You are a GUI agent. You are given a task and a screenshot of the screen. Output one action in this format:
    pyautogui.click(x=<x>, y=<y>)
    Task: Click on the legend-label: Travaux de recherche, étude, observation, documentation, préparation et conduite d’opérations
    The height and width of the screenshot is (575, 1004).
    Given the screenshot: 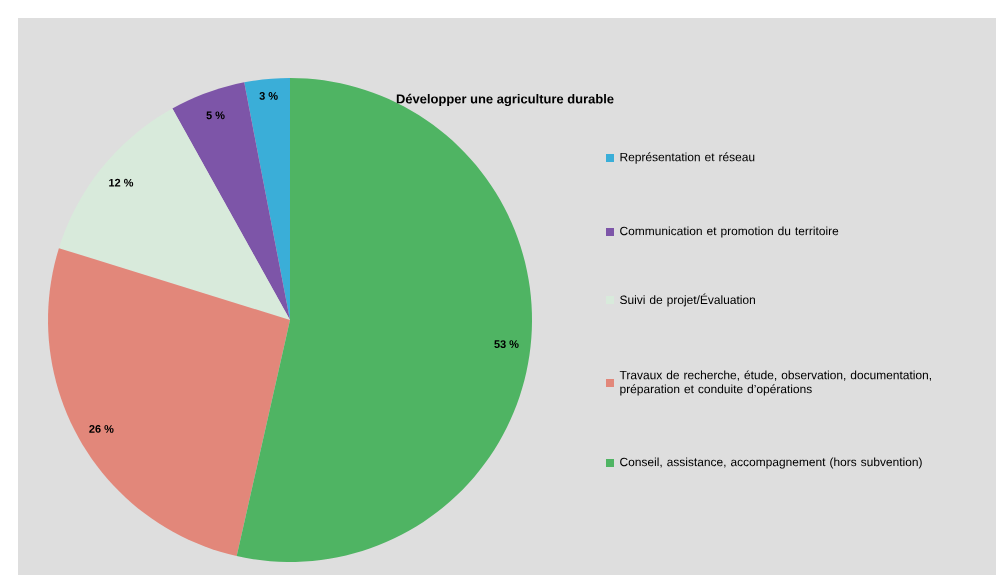 What is the action you would take?
    pyautogui.click(x=775, y=383)
    